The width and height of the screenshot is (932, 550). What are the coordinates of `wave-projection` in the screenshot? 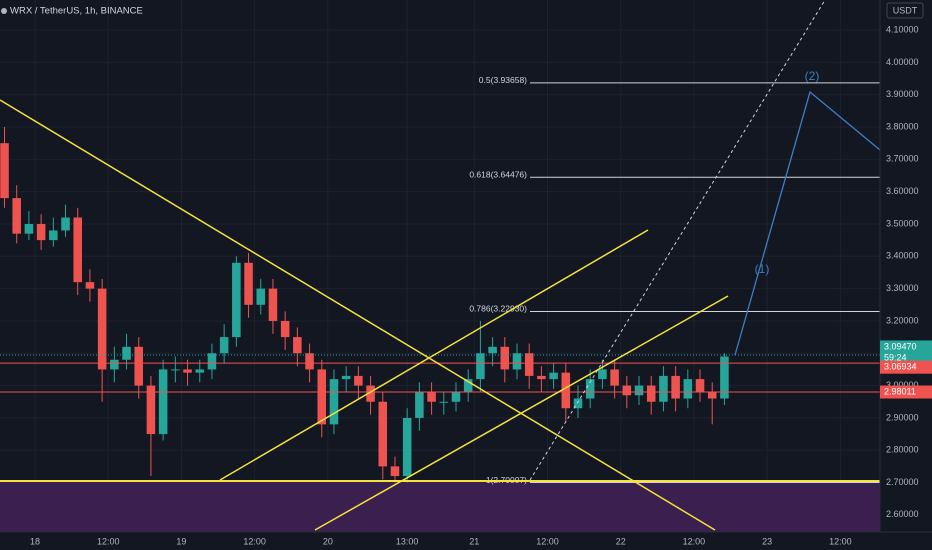 It's located at (807, 223).